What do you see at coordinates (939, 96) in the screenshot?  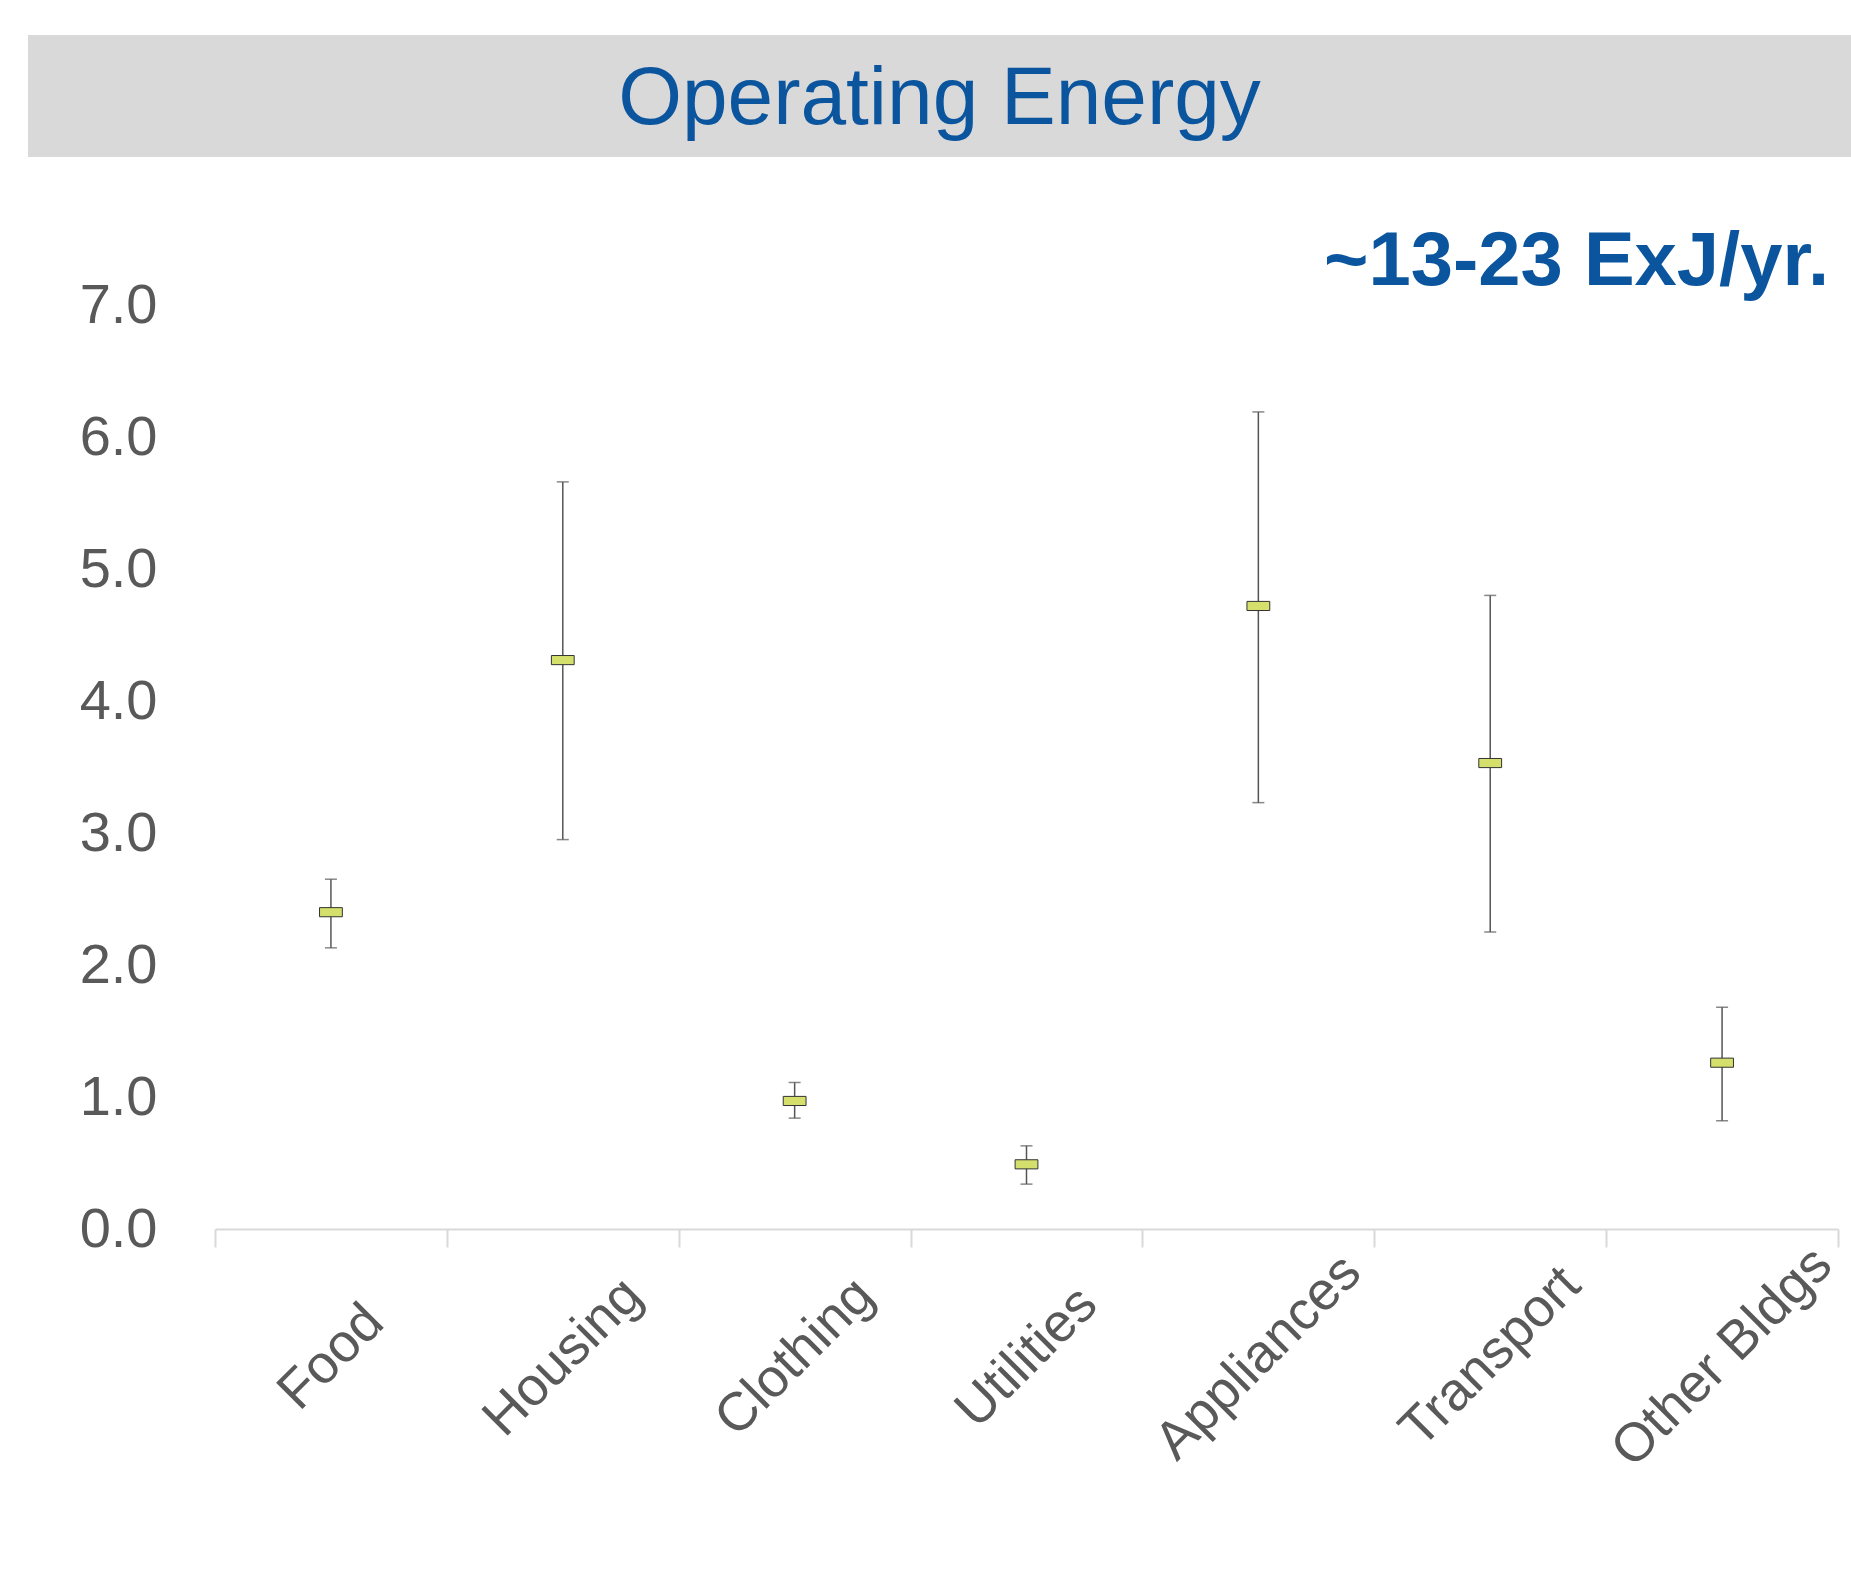 I see `chart-title: Operating Energy` at bounding box center [939, 96].